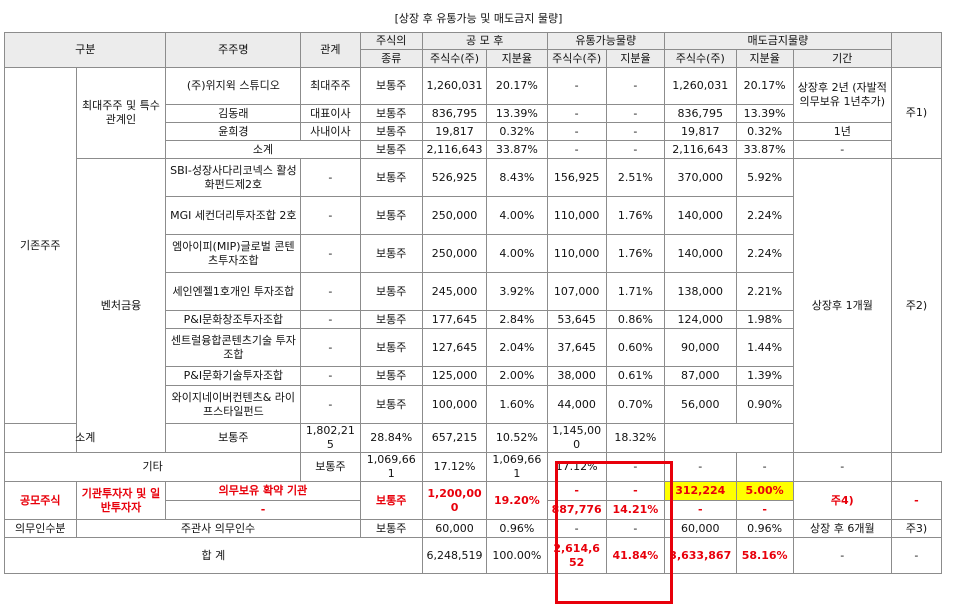 Image resolution: width=957 pixels, height=613 pixels. Describe the element at coordinates (454, 438) in the screenshot. I see `tradable-shares: 657,215` at that location.